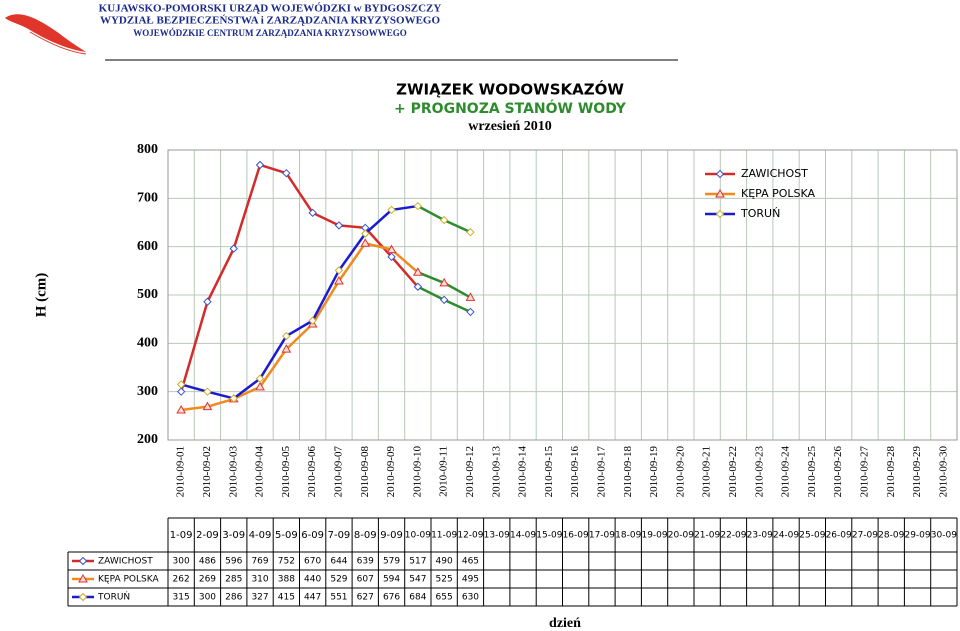 This screenshot has height=631, width=960. What do you see at coordinates (943, 472) in the screenshot?
I see `x-tick-label: 2010-09-30` at bounding box center [943, 472].